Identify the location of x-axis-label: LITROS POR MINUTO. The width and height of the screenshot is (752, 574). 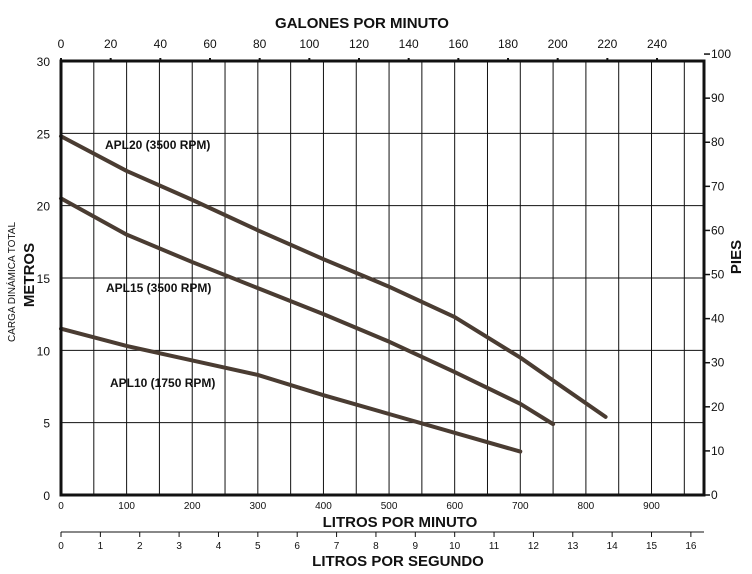
(400, 522).